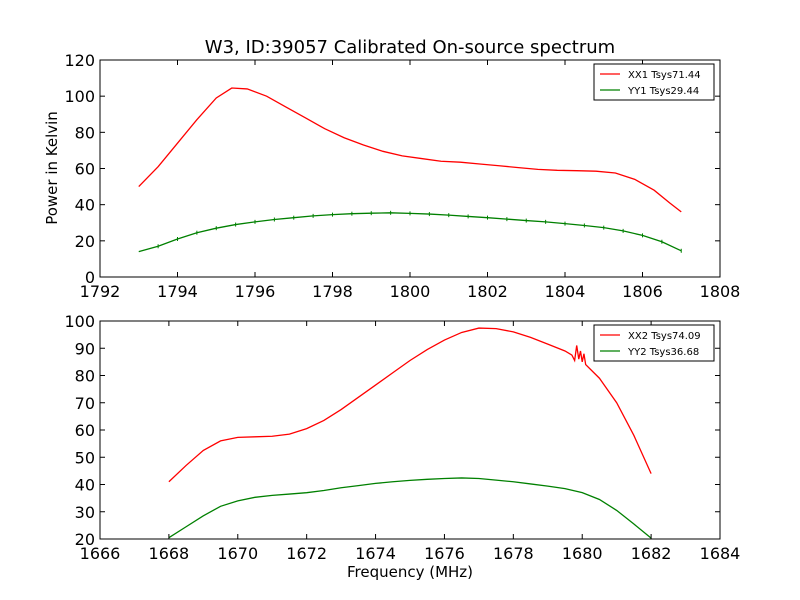  What do you see at coordinates (85, 403) in the screenshot?
I see `y-tick-label: 70` at bounding box center [85, 403].